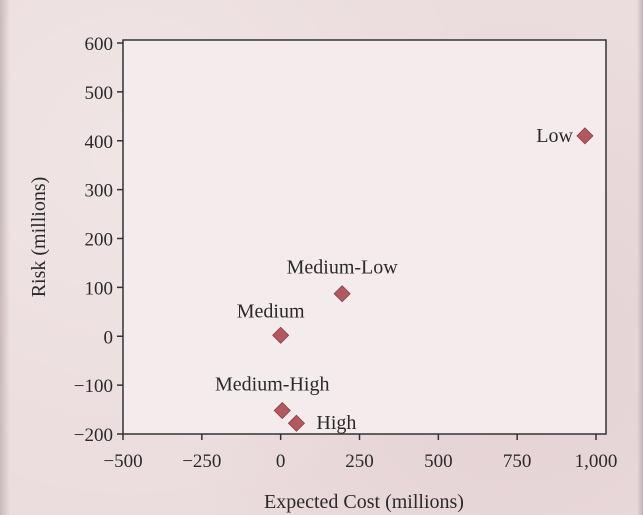 This screenshot has width=643, height=515. Describe the element at coordinates (122, 461) in the screenshot. I see `x-tick-label: −500` at that location.